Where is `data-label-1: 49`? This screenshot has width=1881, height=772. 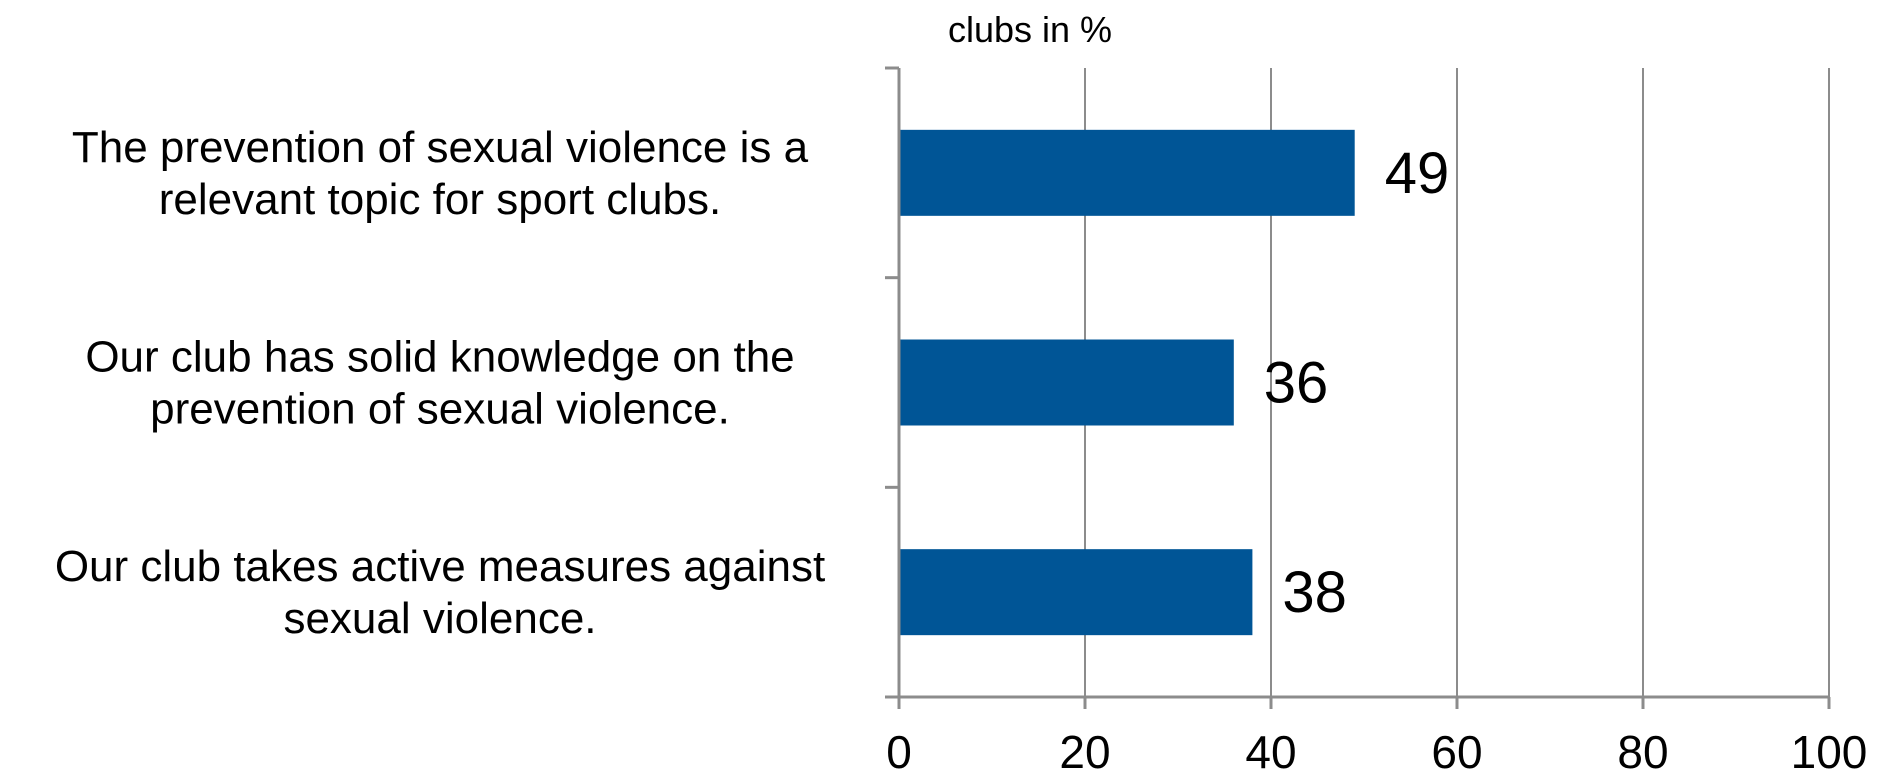
data-label-1: 49 is located at coordinates (1417, 173).